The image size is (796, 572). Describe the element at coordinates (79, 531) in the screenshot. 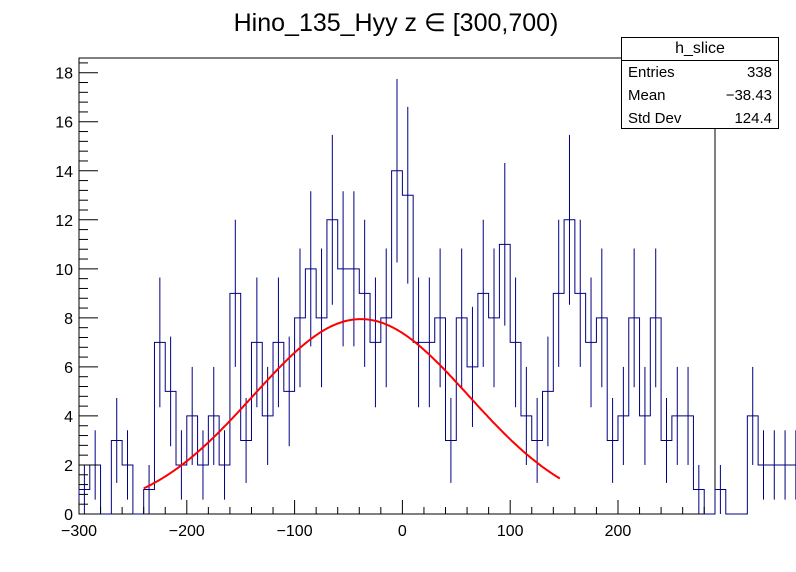

I see `x-tick-label: −300` at that location.